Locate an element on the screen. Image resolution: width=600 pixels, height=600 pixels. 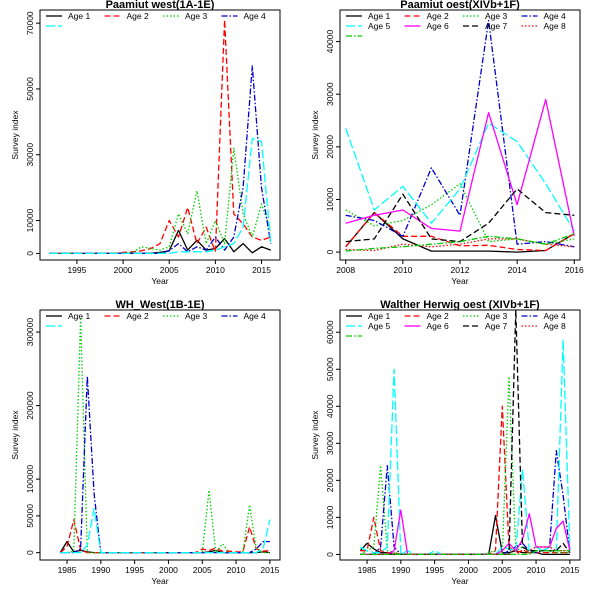
legend-entry: Age 7 is located at coordinates (485, 26).